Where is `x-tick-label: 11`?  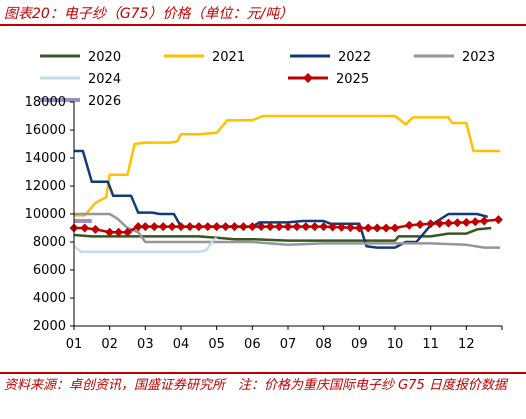 x-tick-label: 11 is located at coordinates (430, 344).